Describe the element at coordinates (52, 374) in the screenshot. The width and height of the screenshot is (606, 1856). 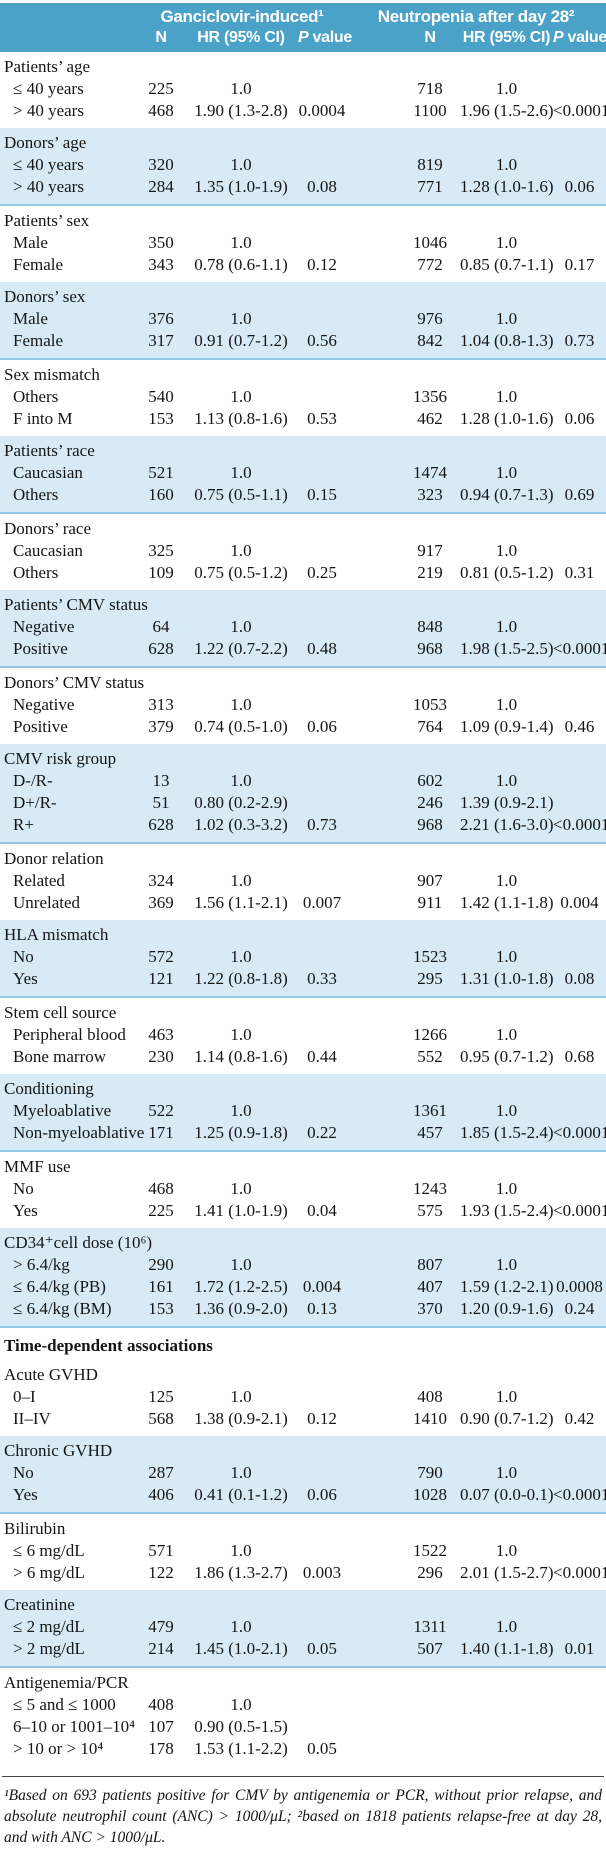
I see `category-label: Sex mismatch` at that location.